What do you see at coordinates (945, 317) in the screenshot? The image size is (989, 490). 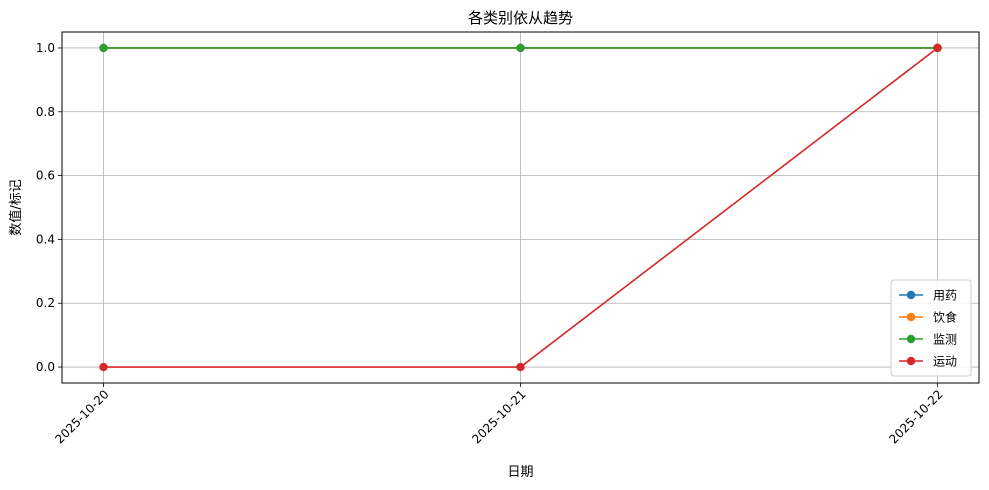 I see `legend-label: 饮食` at bounding box center [945, 317].